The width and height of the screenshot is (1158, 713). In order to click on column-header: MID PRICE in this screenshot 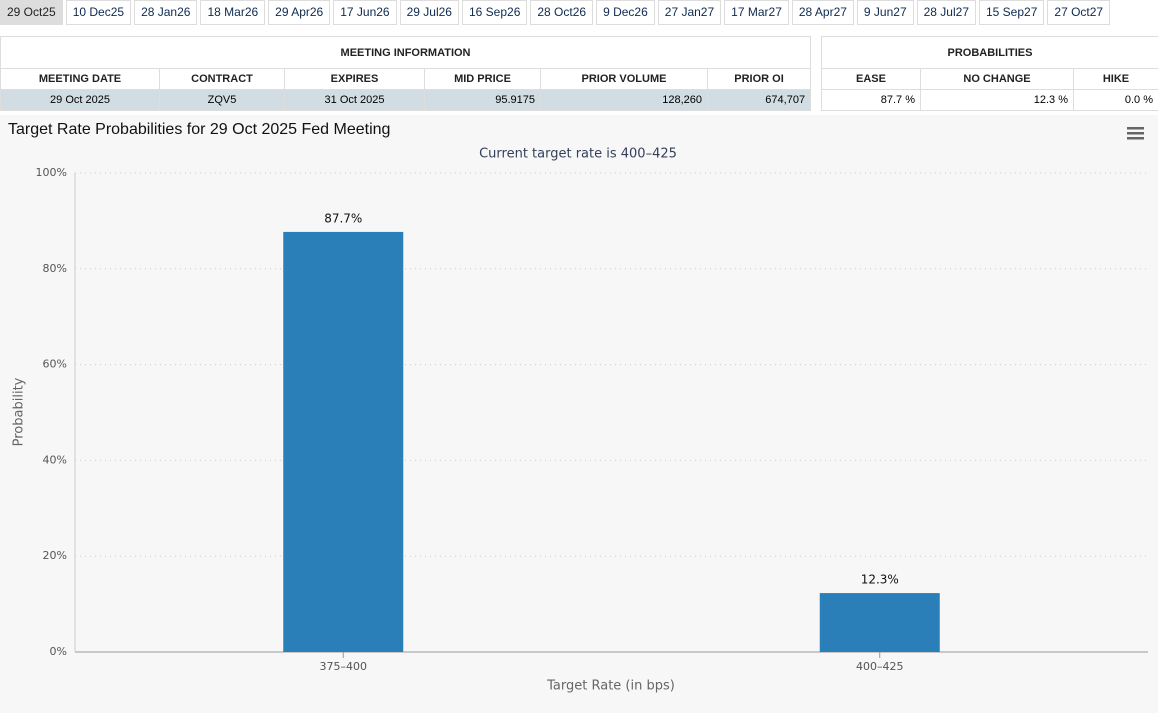, I will do `click(482, 79)`.